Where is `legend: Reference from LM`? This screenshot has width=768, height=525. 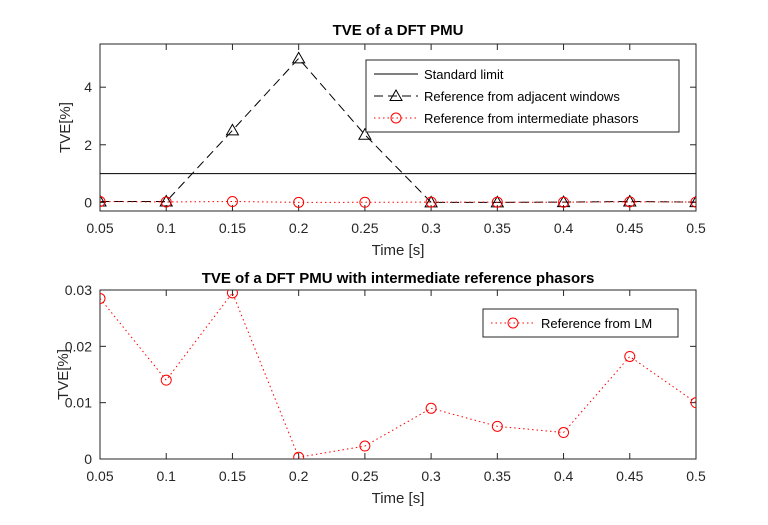
legend: Reference from LM is located at coordinates (580, 323).